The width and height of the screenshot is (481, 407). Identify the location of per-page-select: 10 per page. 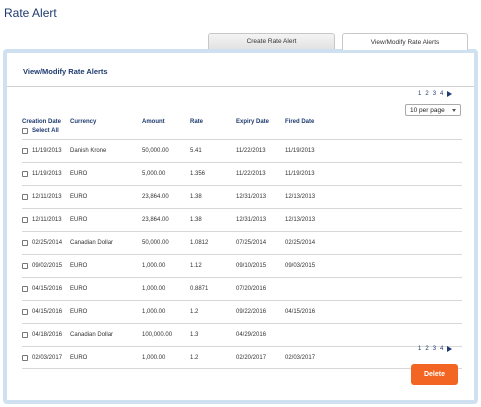
(433, 110).